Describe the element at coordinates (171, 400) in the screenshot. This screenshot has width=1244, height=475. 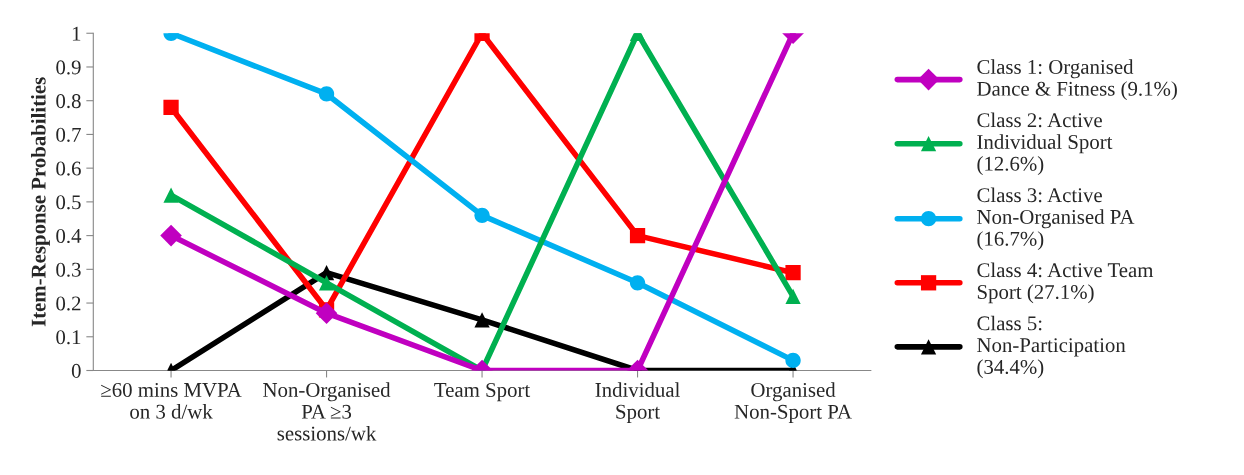
I see `x-tick-label: ≥60 mins MVPA on 3 d/wk` at that location.